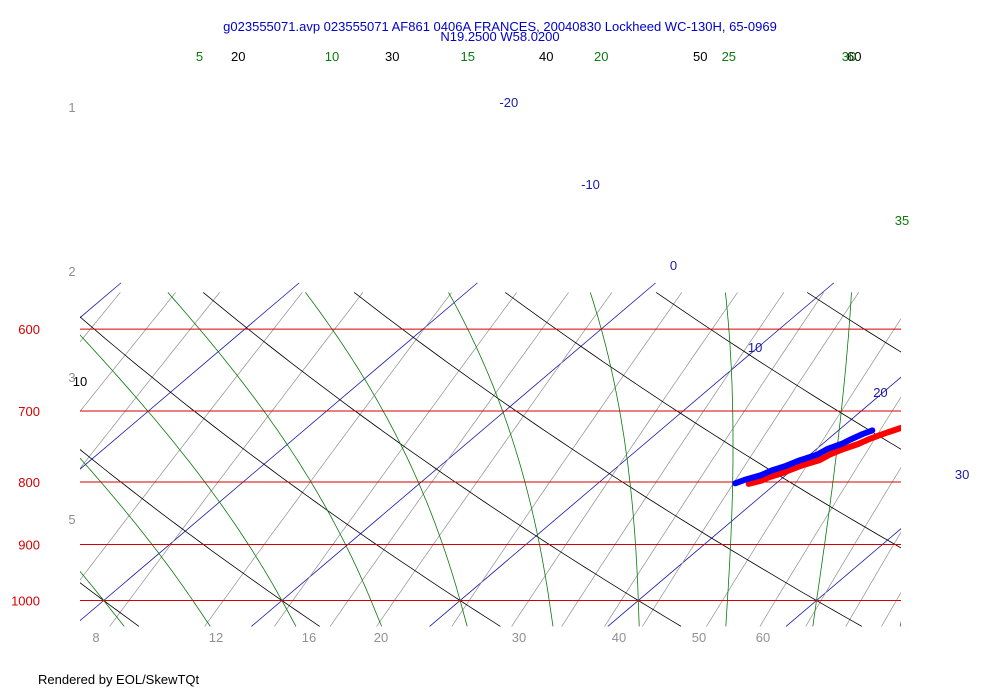 This screenshot has width=1000, height=700. I want to click on sounding-traces, so click(830, 446).